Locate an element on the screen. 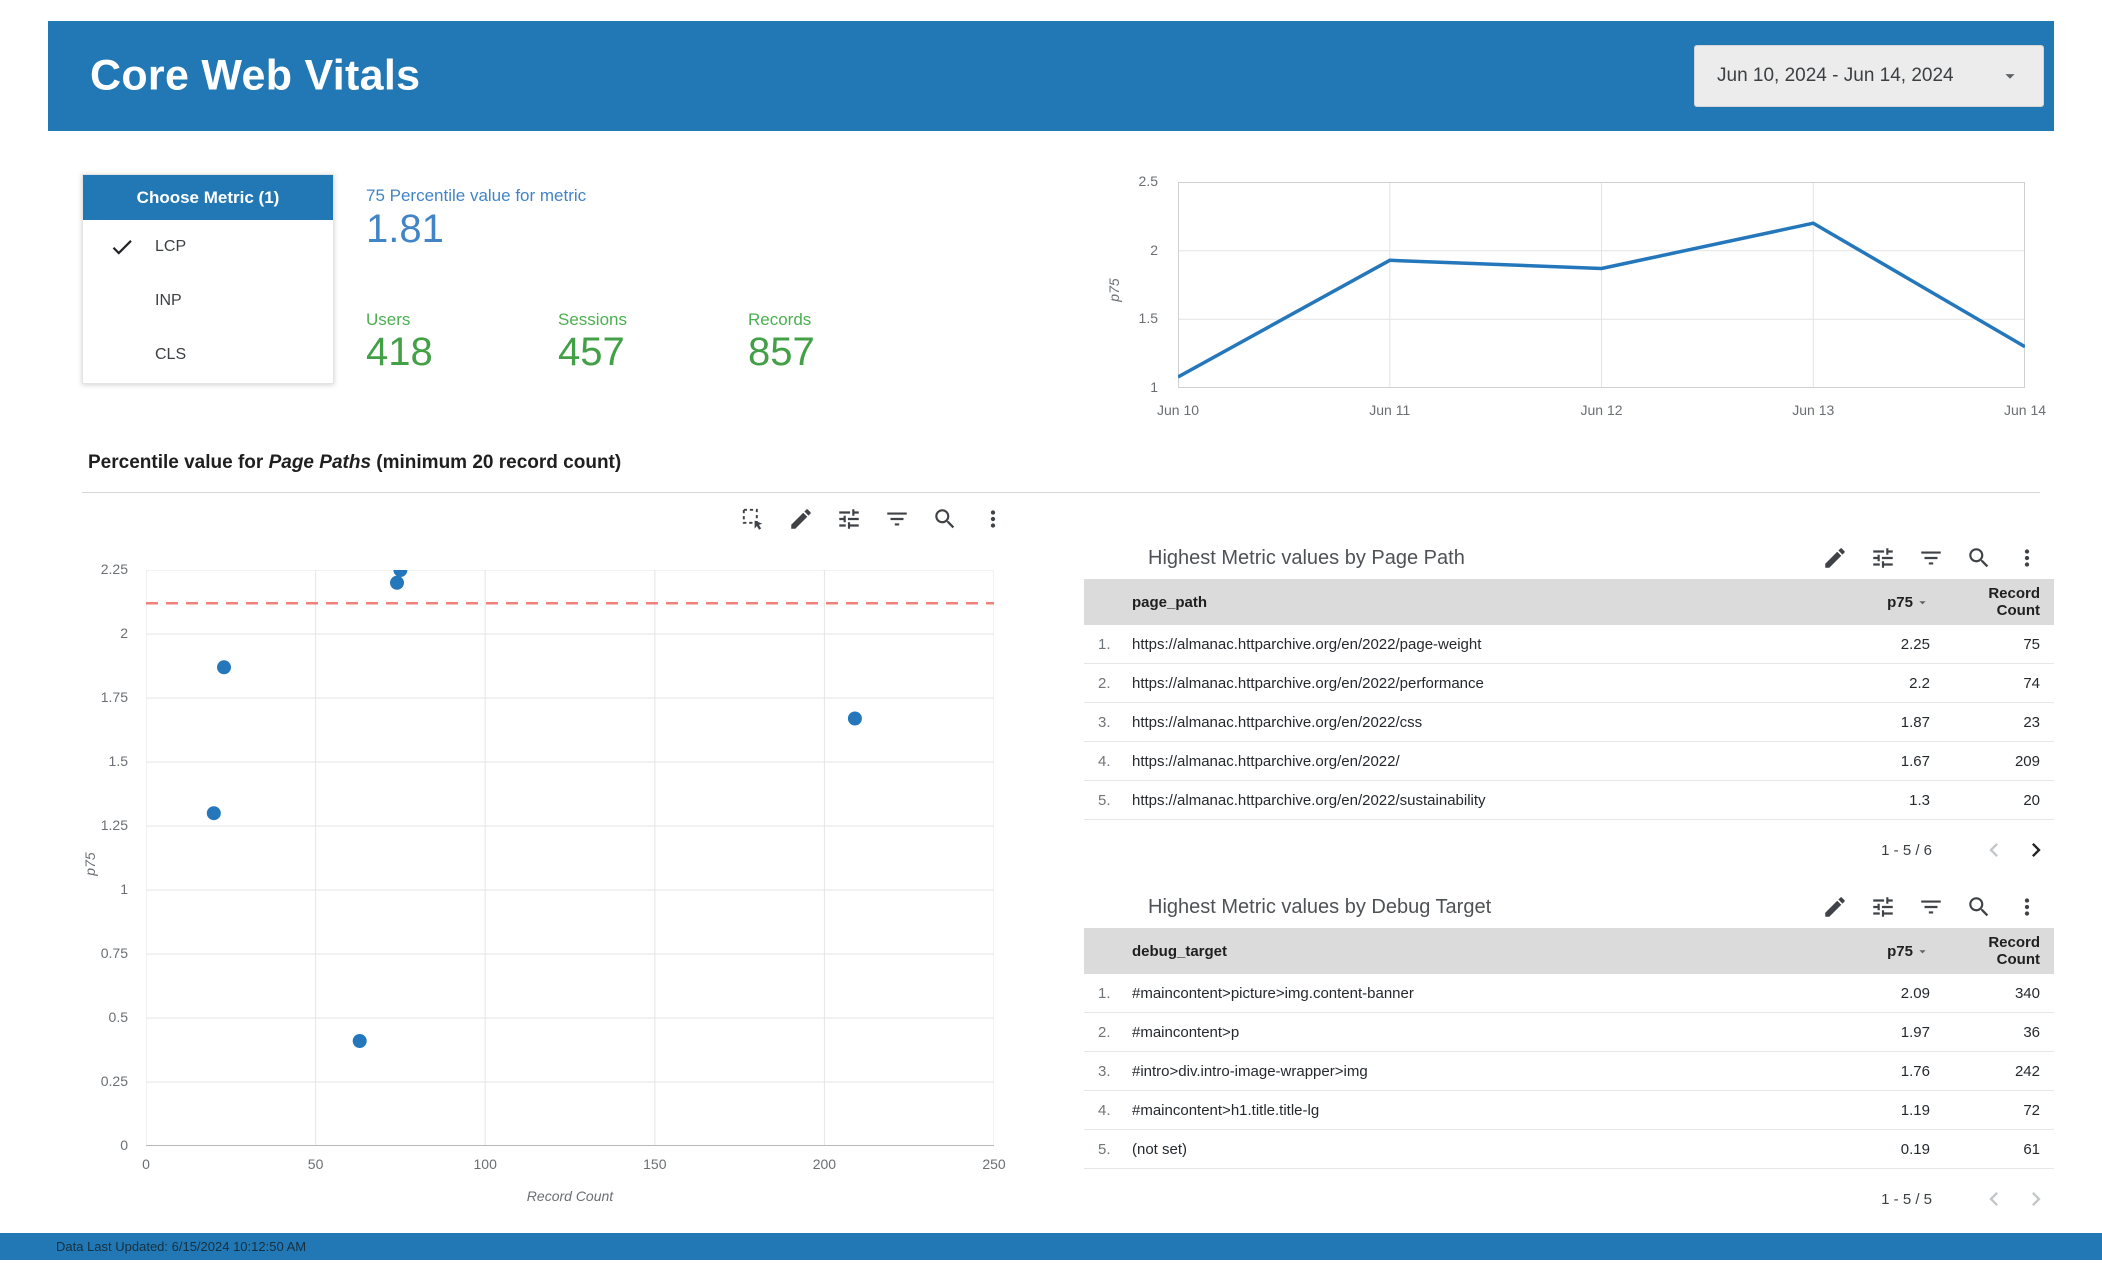 This screenshot has width=2102, height=1272. table-row: 4. #maincontent>h1.title.title-lg 1.19 72 is located at coordinates (1569, 1110).